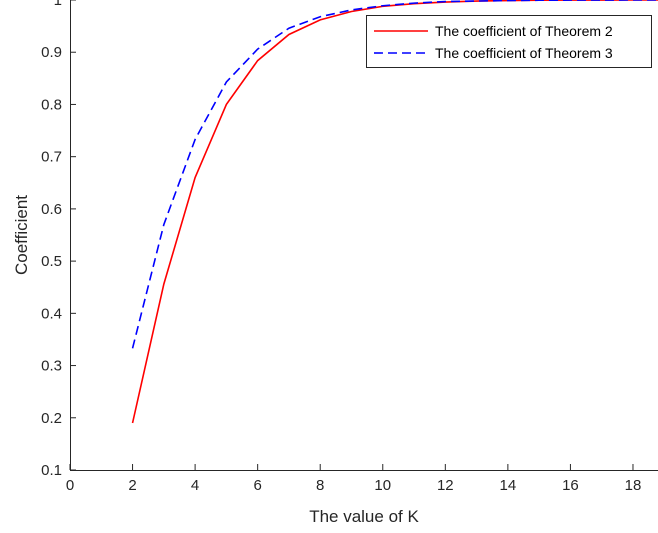 Image resolution: width=658 pixels, height=533 pixels. Describe the element at coordinates (51, 209) in the screenshot. I see `y-tick-label: 0.6` at that location.